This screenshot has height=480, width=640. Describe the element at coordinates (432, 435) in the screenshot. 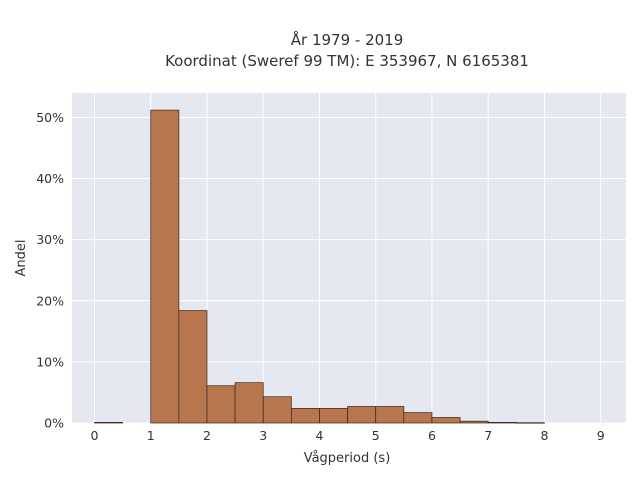

I see `x-tick-label: 6` at that location.